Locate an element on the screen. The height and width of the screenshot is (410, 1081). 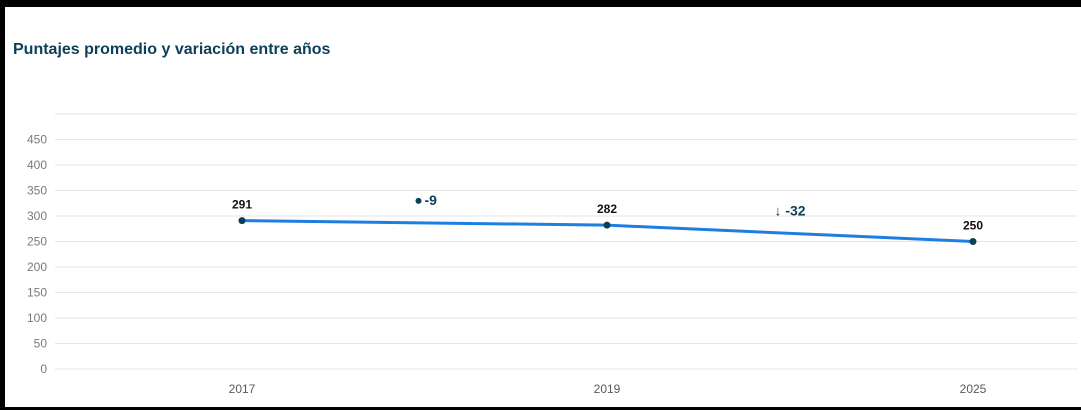
data-label: 250 is located at coordinates (973, 226).